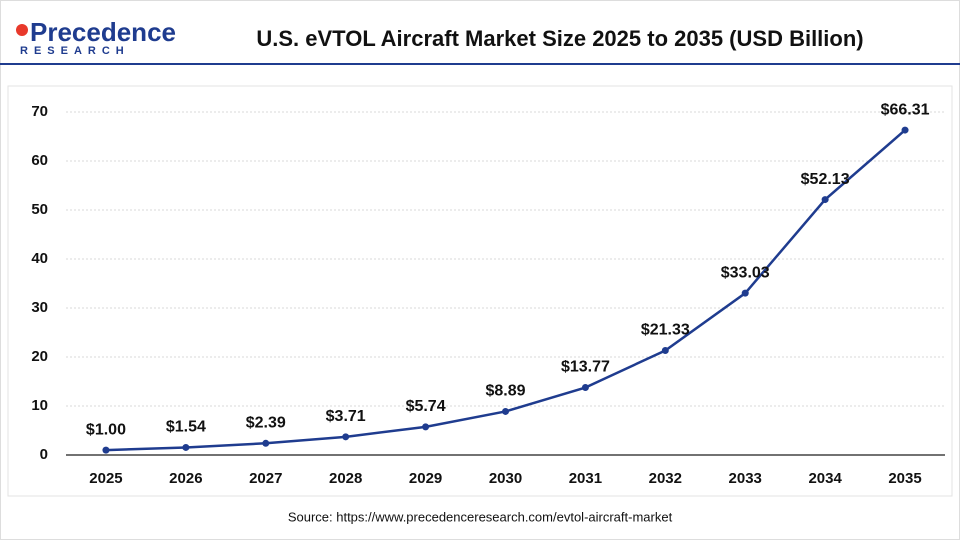  I want to click on y-tick-label: 70, so click(39, 111).